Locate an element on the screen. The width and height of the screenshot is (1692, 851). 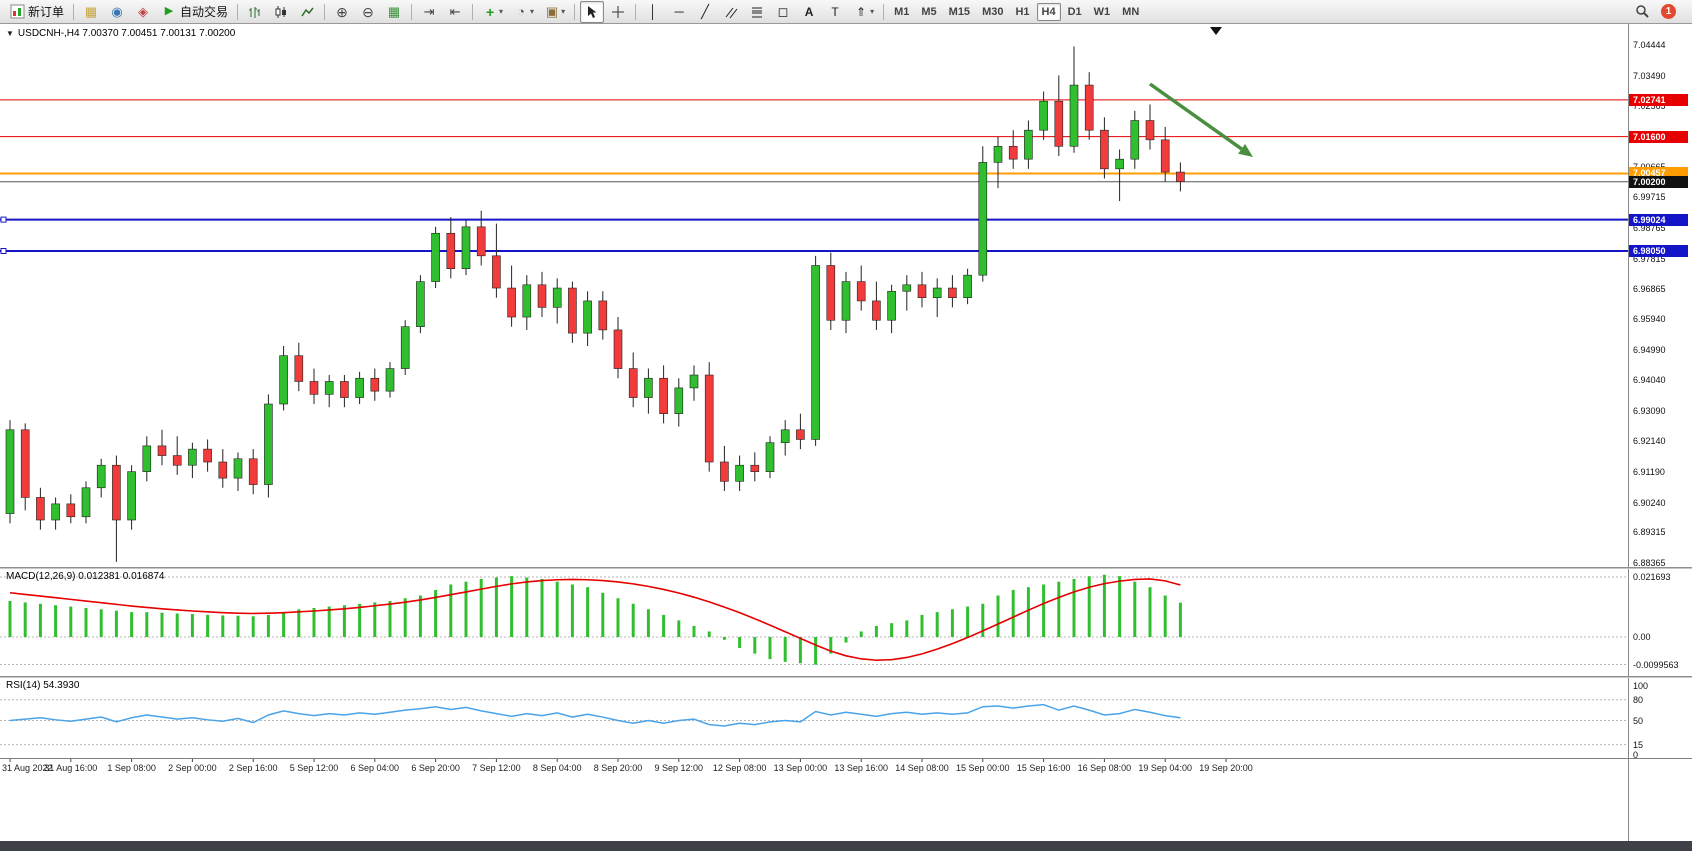
auto-scroll-button: ⇥ is located at coordinates (429, 12).